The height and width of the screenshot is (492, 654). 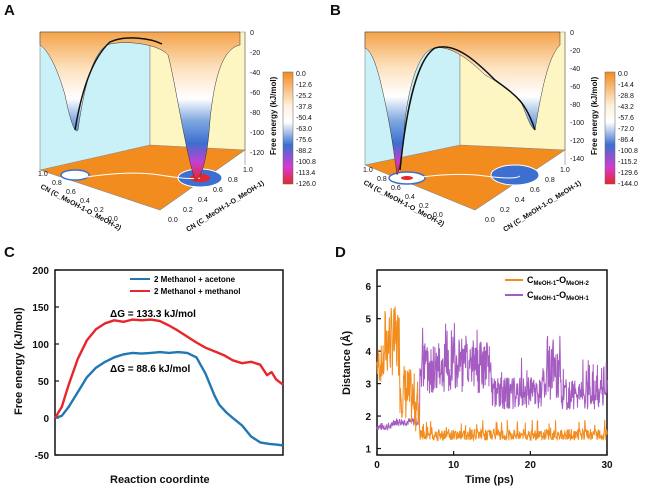 What do you see at coordinates (610, 128) in the screenshot?
I see `panel-b-colorbar` at bounding box center [610, 128].